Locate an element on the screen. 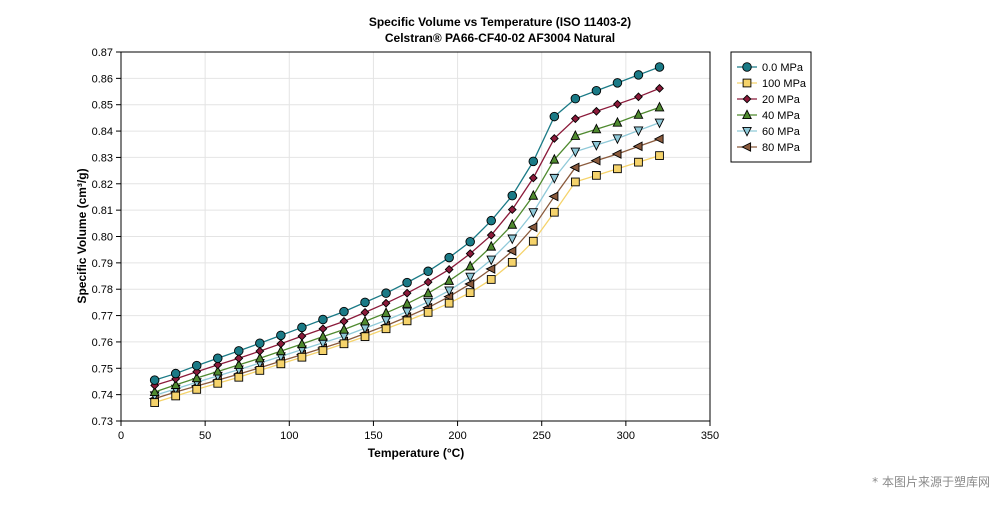 This screenshot has height=505, width=1000. y-tick-label: 0.73 is located at coordinates (102, 422).